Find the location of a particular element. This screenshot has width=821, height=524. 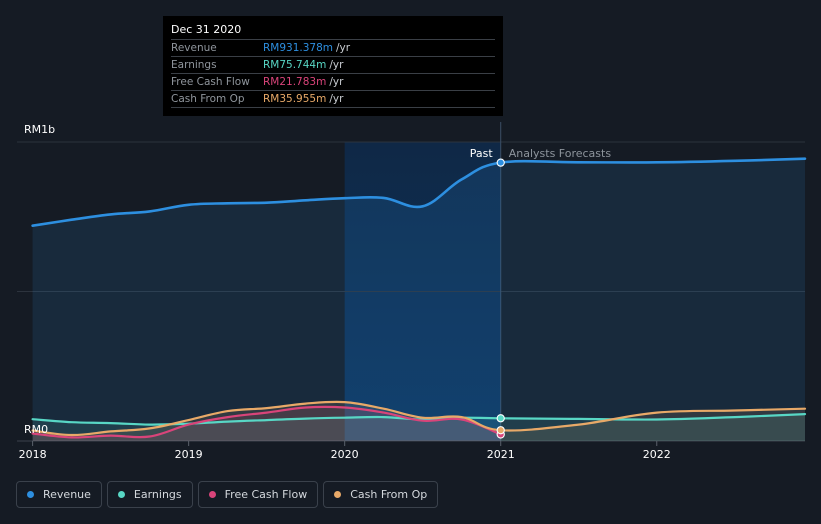

earnings-line is located at coordinates (419, 419).